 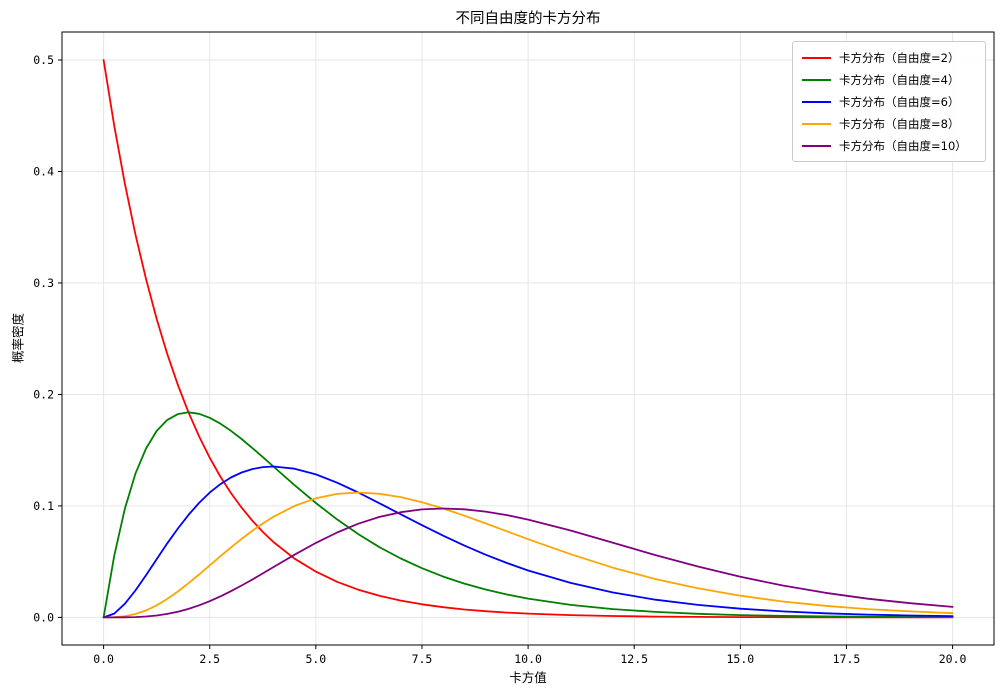 I want to click on x-tick-label: 0.0, so click(x=103, y=659).